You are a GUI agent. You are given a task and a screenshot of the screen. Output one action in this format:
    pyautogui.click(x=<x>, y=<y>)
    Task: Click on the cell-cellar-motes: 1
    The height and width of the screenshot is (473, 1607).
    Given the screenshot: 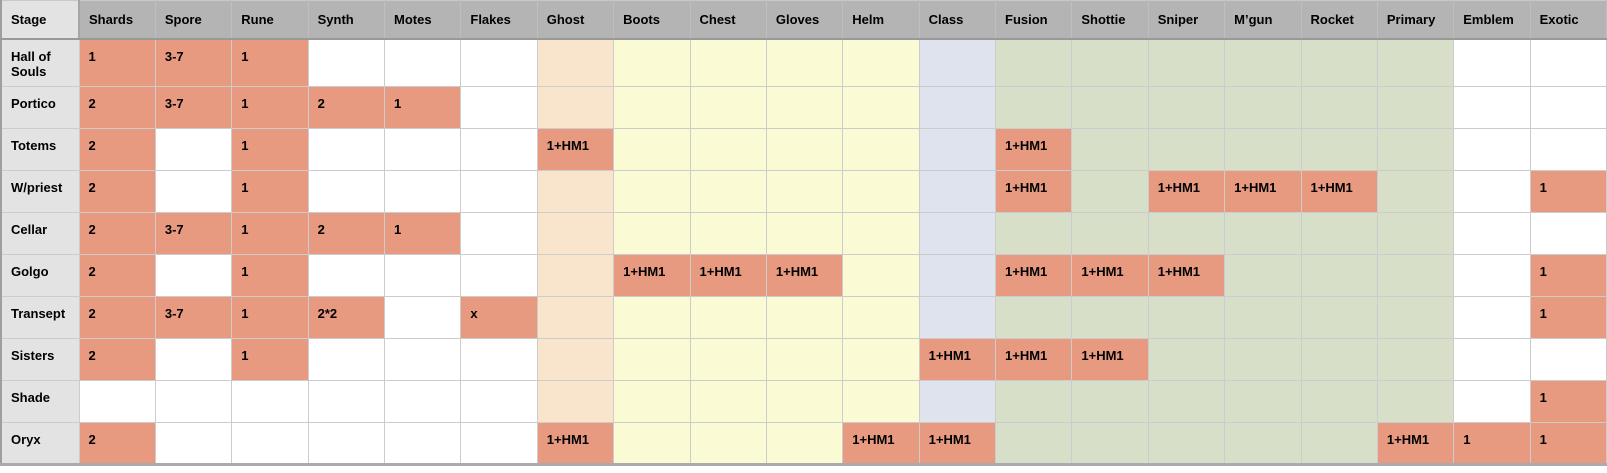 What is the action you would take?
    pyautogui.click(x=422, y=233)
    